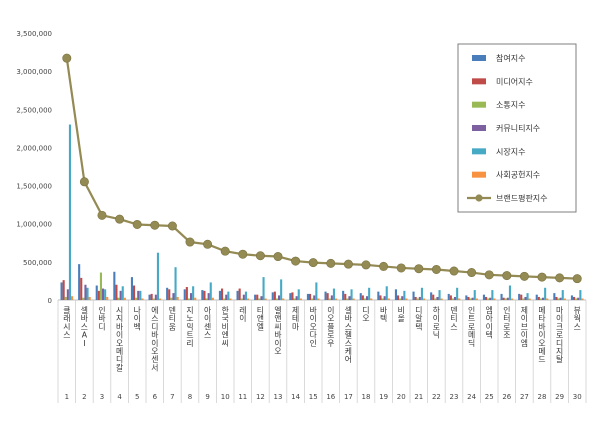 The image size is (600, 427). I want to click on x-rank-label: 3, so click(102, 397).